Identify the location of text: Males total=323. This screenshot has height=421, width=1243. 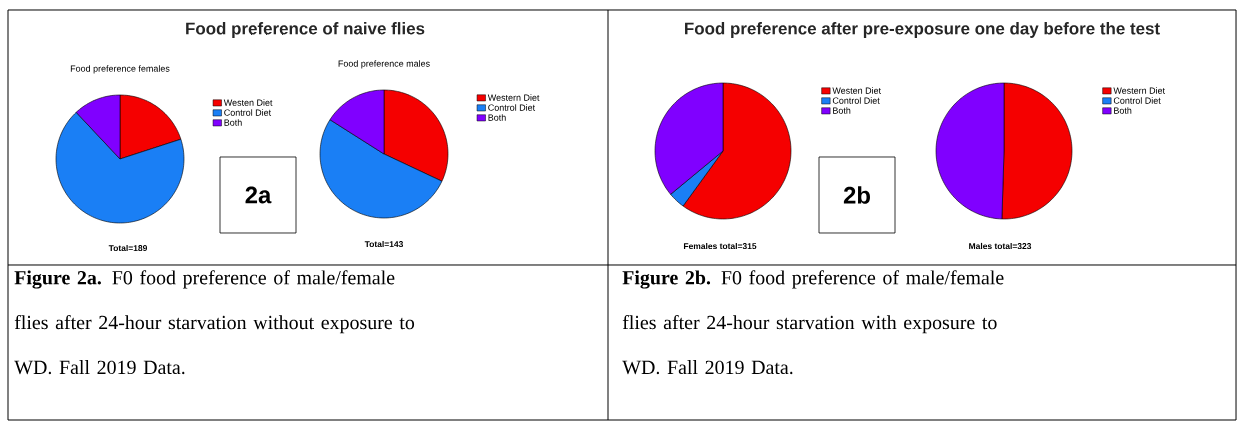
(1000, 246).